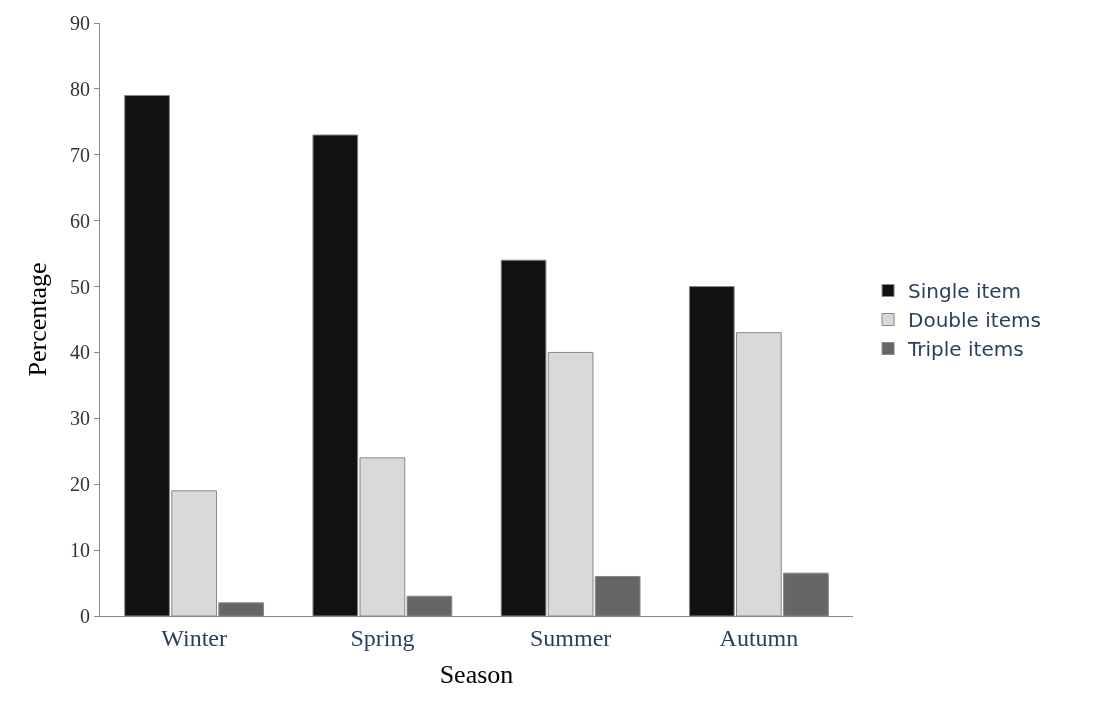 This screenshot has height=706, width=1113. What do you see at coordinates (382, 637) in the screenshot?
I see `x-tick-label: Spring` at bounding box center [382, 637].